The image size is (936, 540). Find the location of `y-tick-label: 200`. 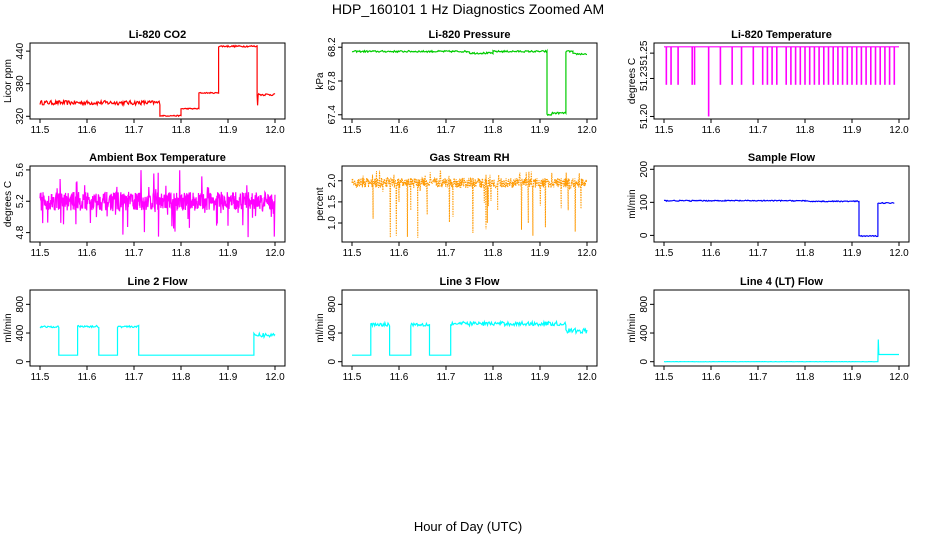

y-tick-label: 200 is located at coordinates (644, 169).